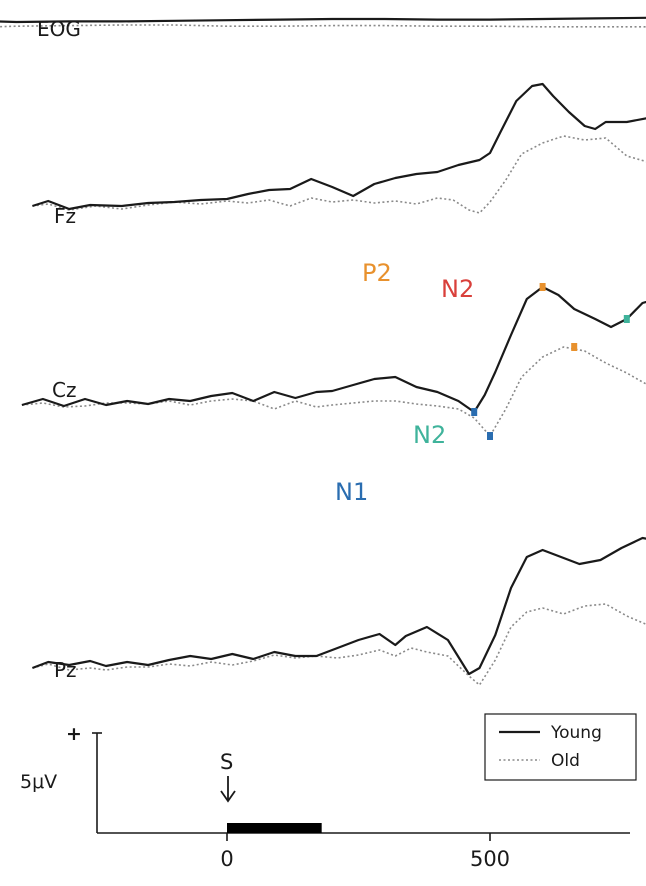  What do you see at coordinates (339, 644) in the screenshot?
I see `trace-pz-old` at bounding box center [339, 644].